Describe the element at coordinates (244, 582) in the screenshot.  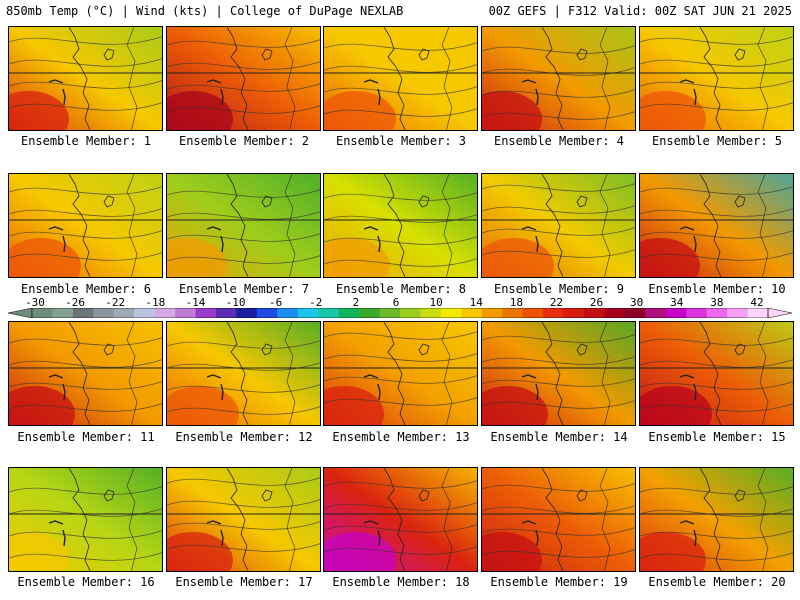
I see `member-caption-17: Ensemble Member: 17` at that location.